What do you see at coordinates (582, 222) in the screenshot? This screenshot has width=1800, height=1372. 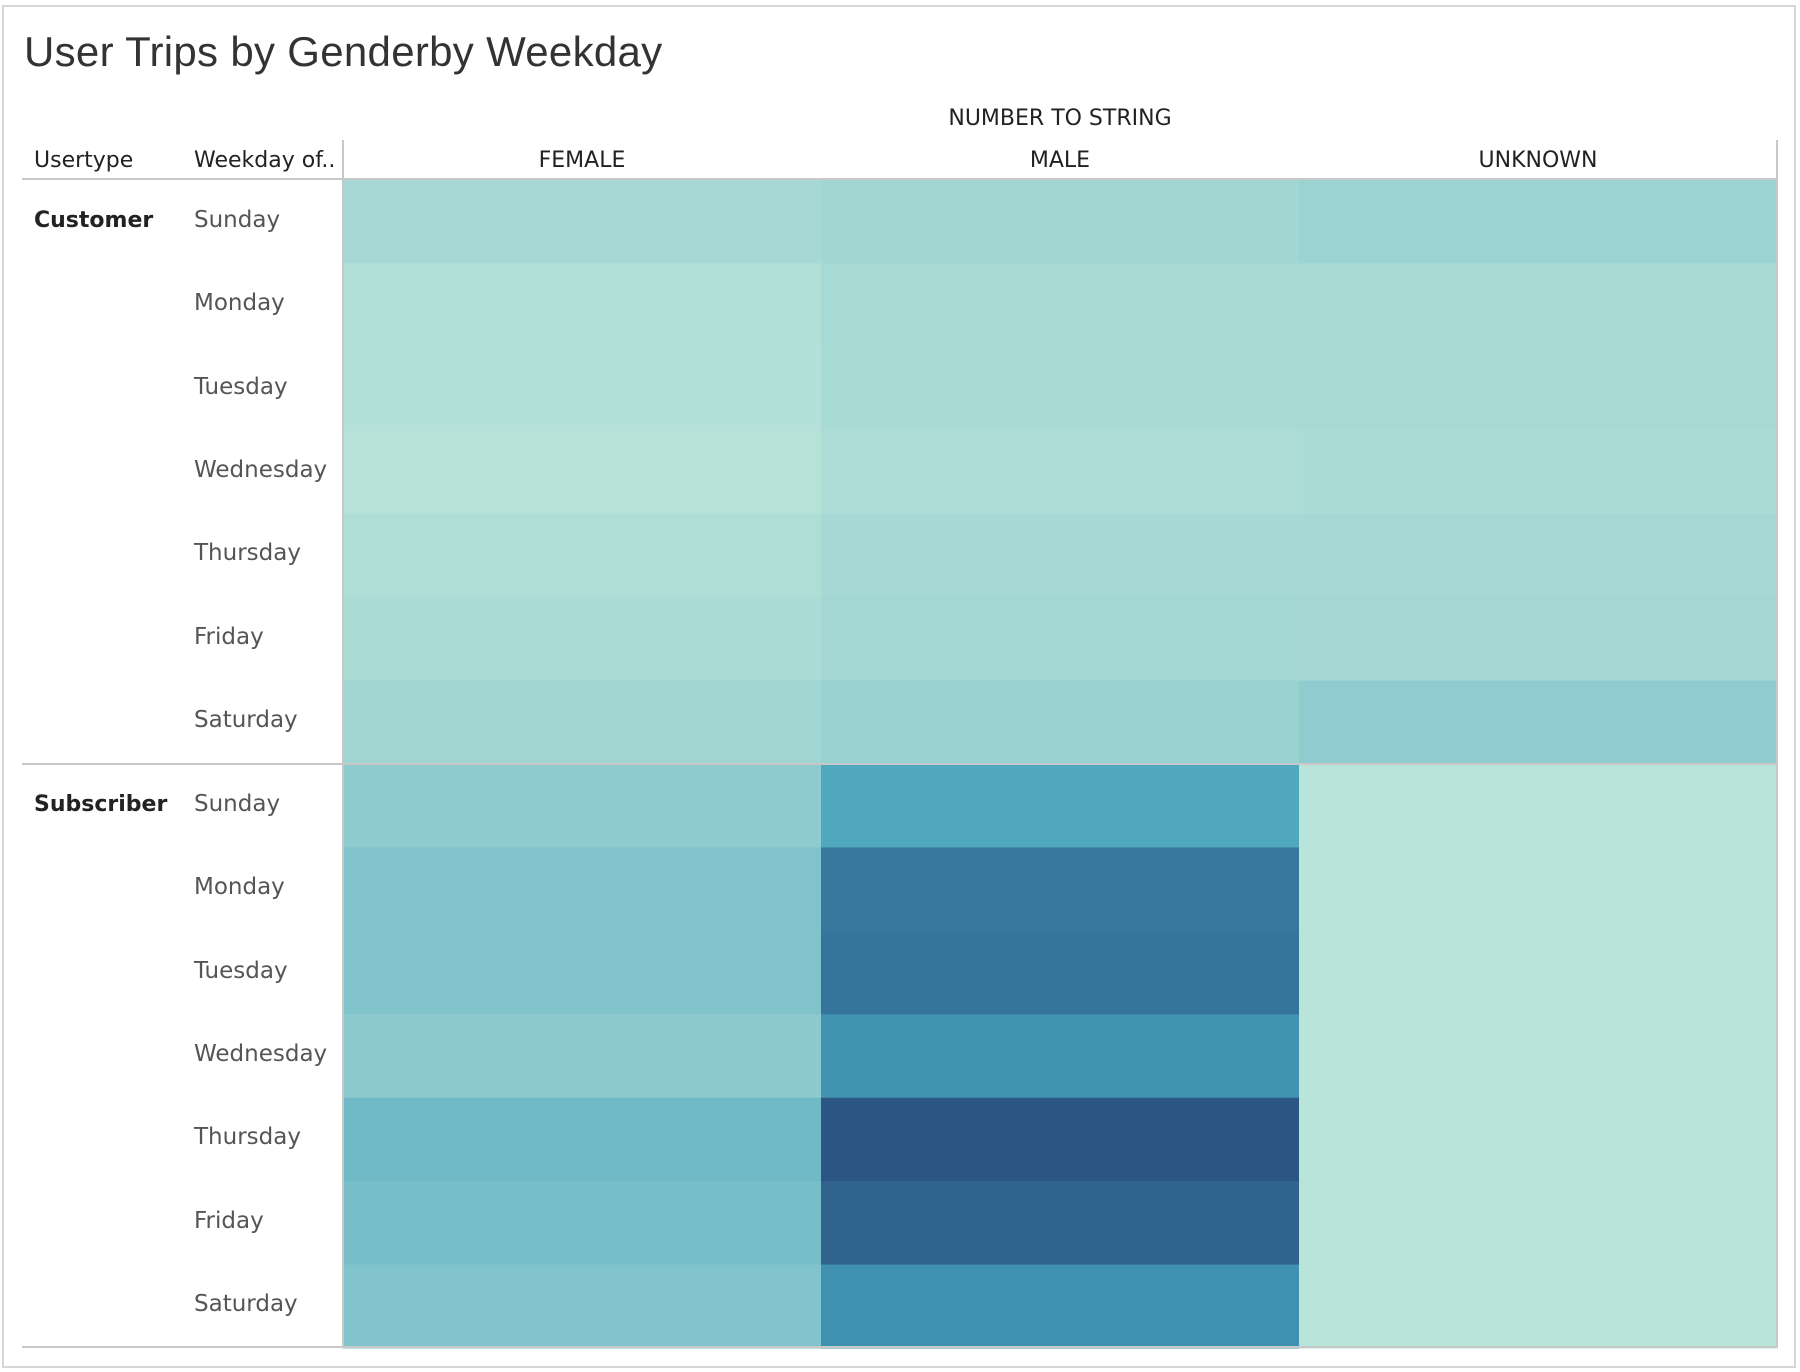 I see `heatmap-cell-customer-sunday-female` at bounding box center [582, 222].